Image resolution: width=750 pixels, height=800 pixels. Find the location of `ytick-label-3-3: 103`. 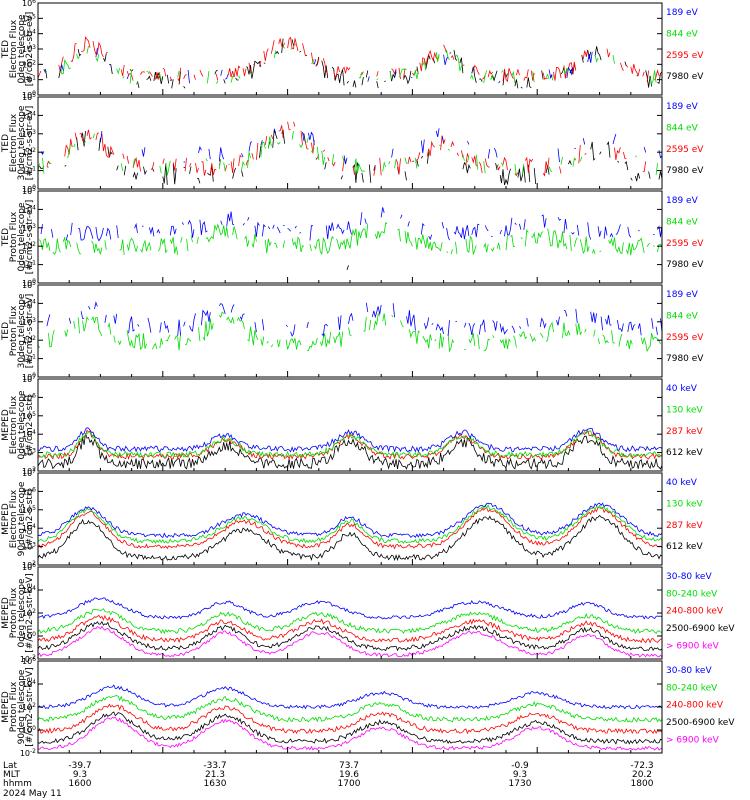

ytick-label-3-3: 103 is located at coordinates (29, 322).